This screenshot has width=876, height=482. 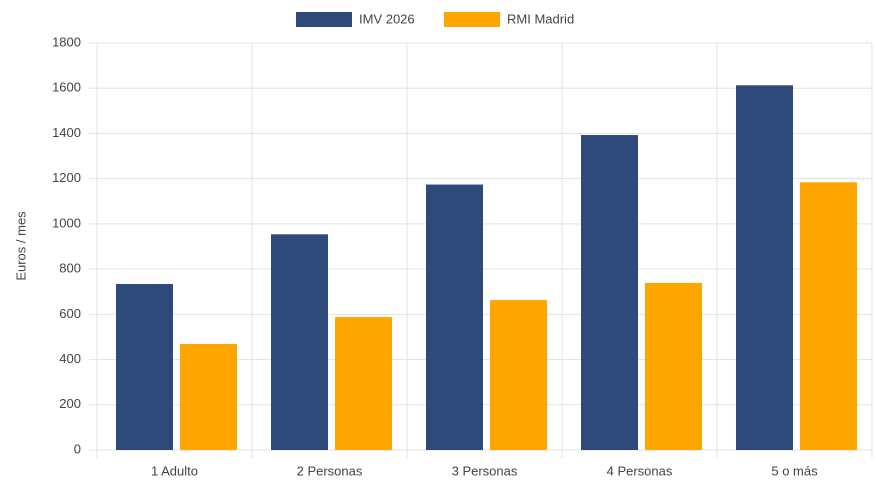 What do you see at coordinates (66, 222) in the screenshot?
I see `y-tick-label: 1000` at bounding box center [66, 222].